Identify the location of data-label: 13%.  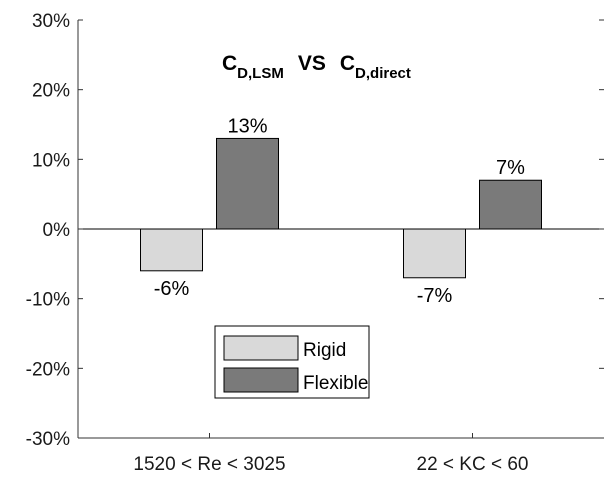
(247, 126).